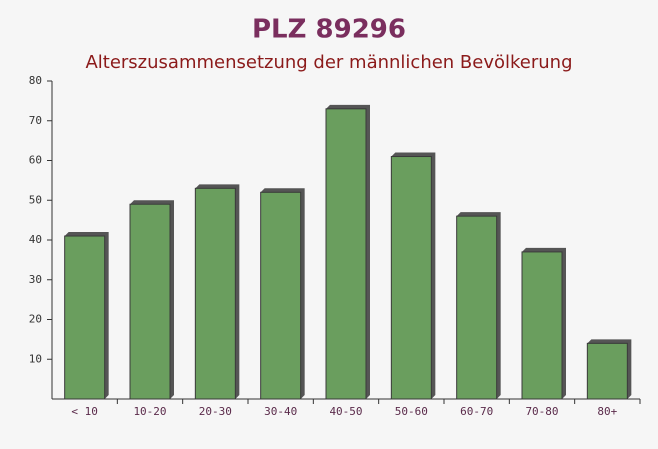  What do you see at coordinates (35, 199) in the screenshot?
I see `y-tick-label: 50` at bounding box center [35, 199].